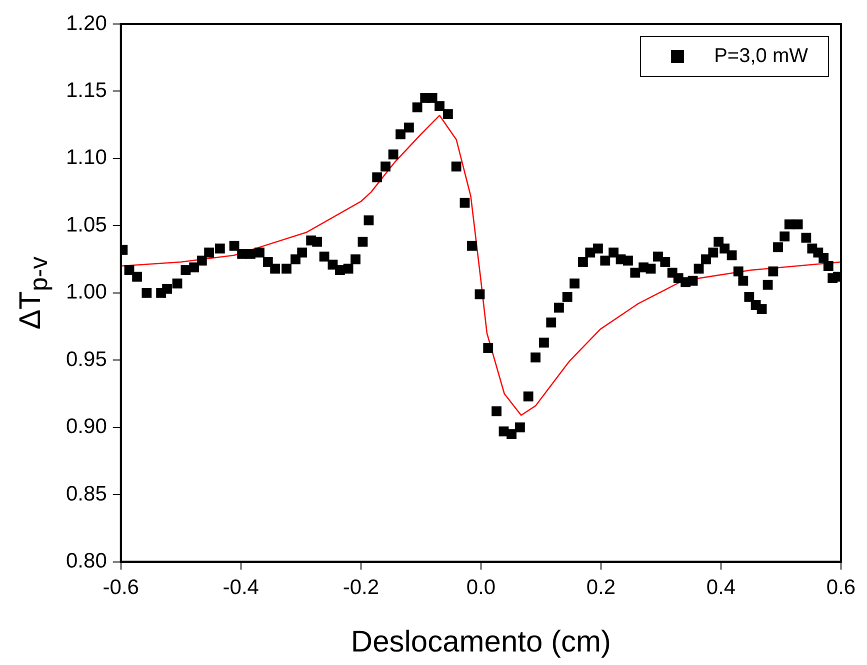 This screenshot has width=867, height=665. I want to click on x-tick-label: 0.6, so click(841, 588).